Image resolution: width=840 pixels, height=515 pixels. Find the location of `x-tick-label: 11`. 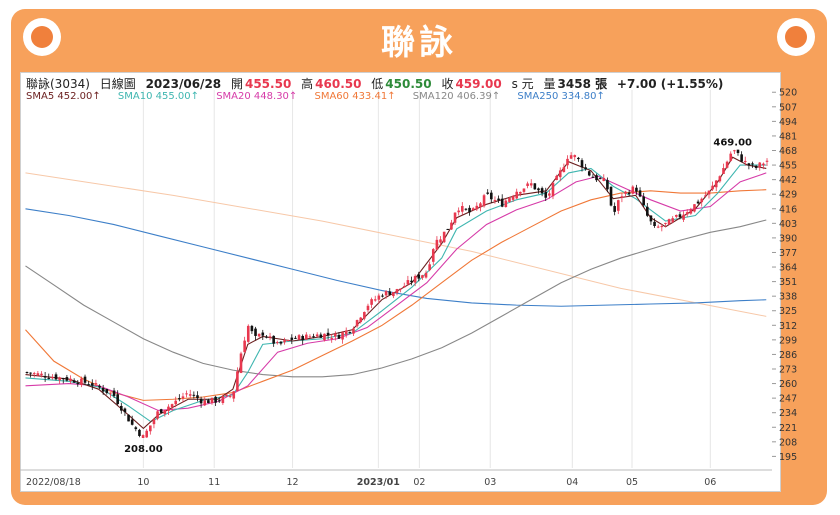

x-tick-label: 11 is located at coordinates (214, 482).